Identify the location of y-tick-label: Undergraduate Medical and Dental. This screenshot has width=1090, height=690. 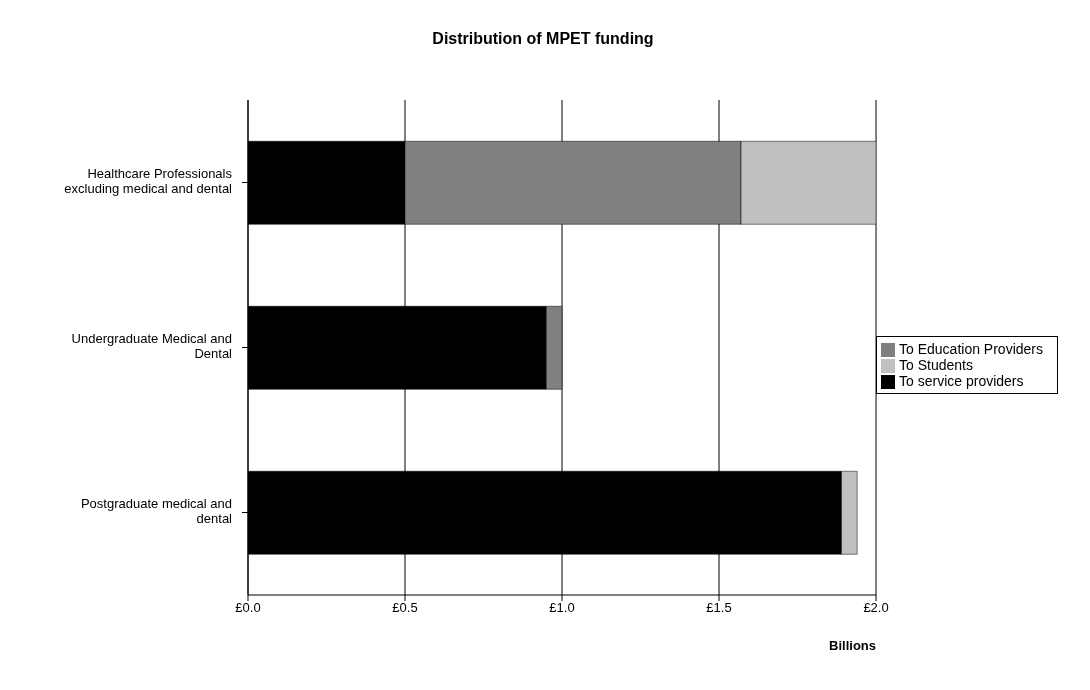
(152, 346).